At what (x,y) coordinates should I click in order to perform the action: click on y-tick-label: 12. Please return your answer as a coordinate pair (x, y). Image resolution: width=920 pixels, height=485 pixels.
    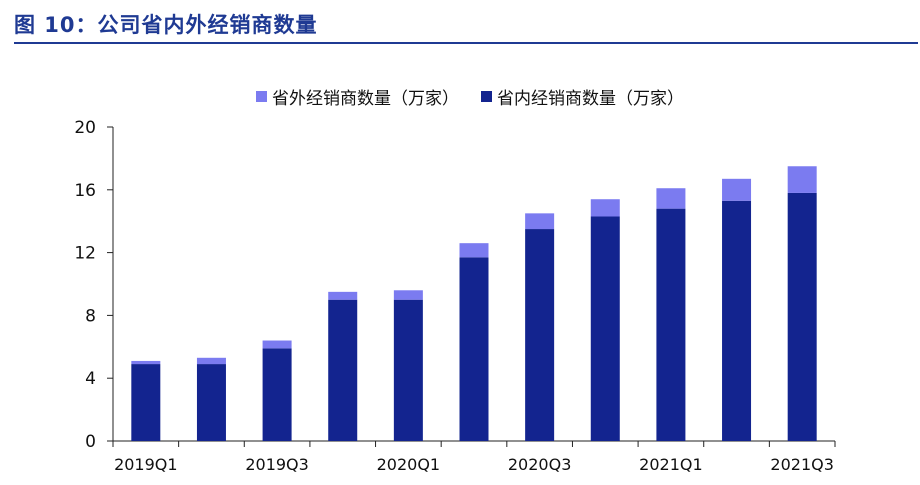
    Looking at the image, I should click on (85, 254).